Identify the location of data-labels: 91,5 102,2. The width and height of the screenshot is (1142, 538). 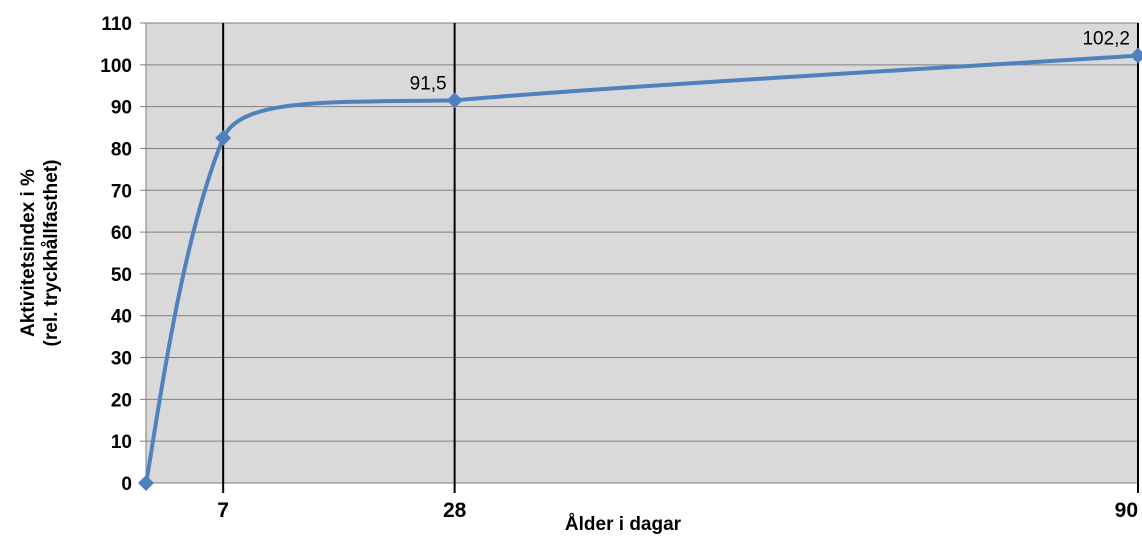
(770, 62).